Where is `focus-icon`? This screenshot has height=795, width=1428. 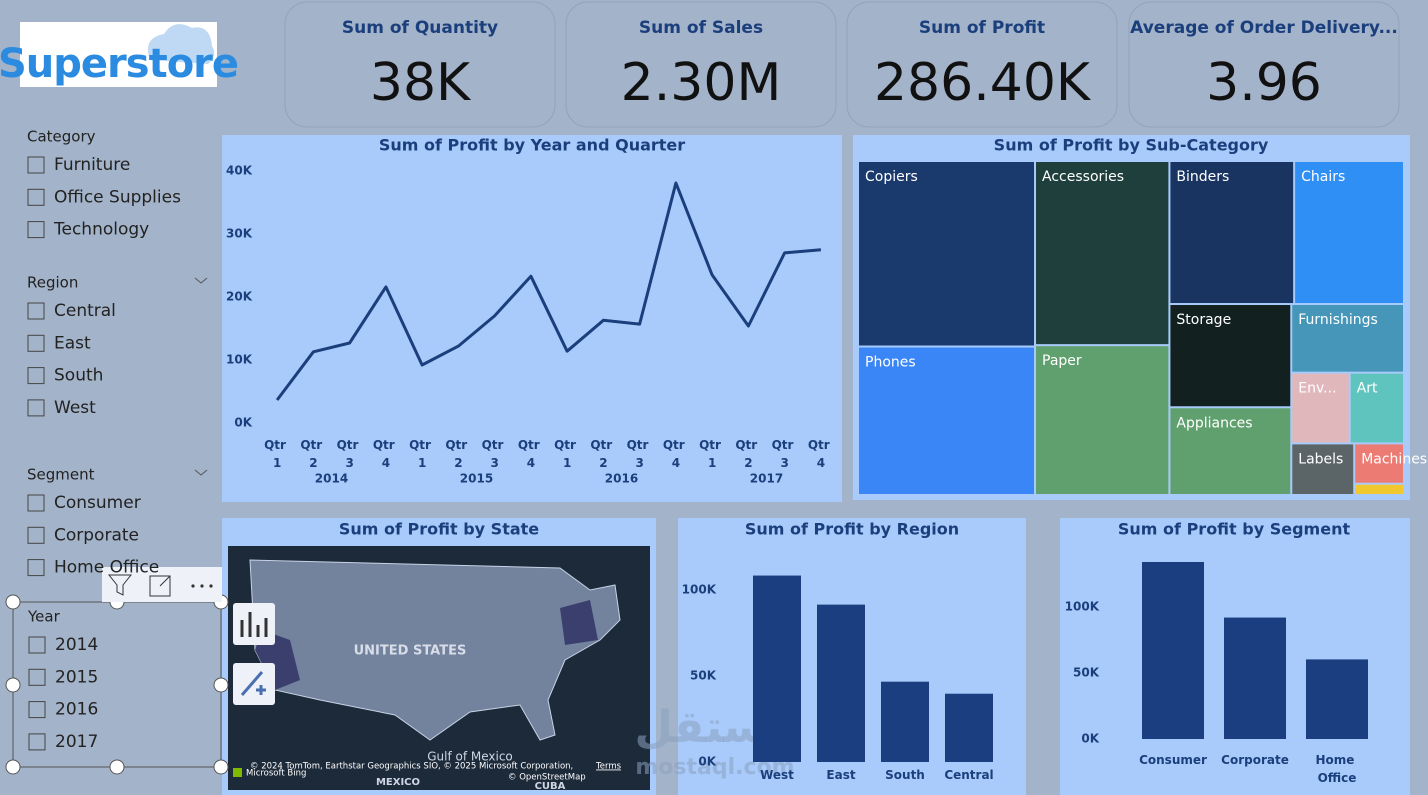 focus-icon is located at coordinates (160, 586).